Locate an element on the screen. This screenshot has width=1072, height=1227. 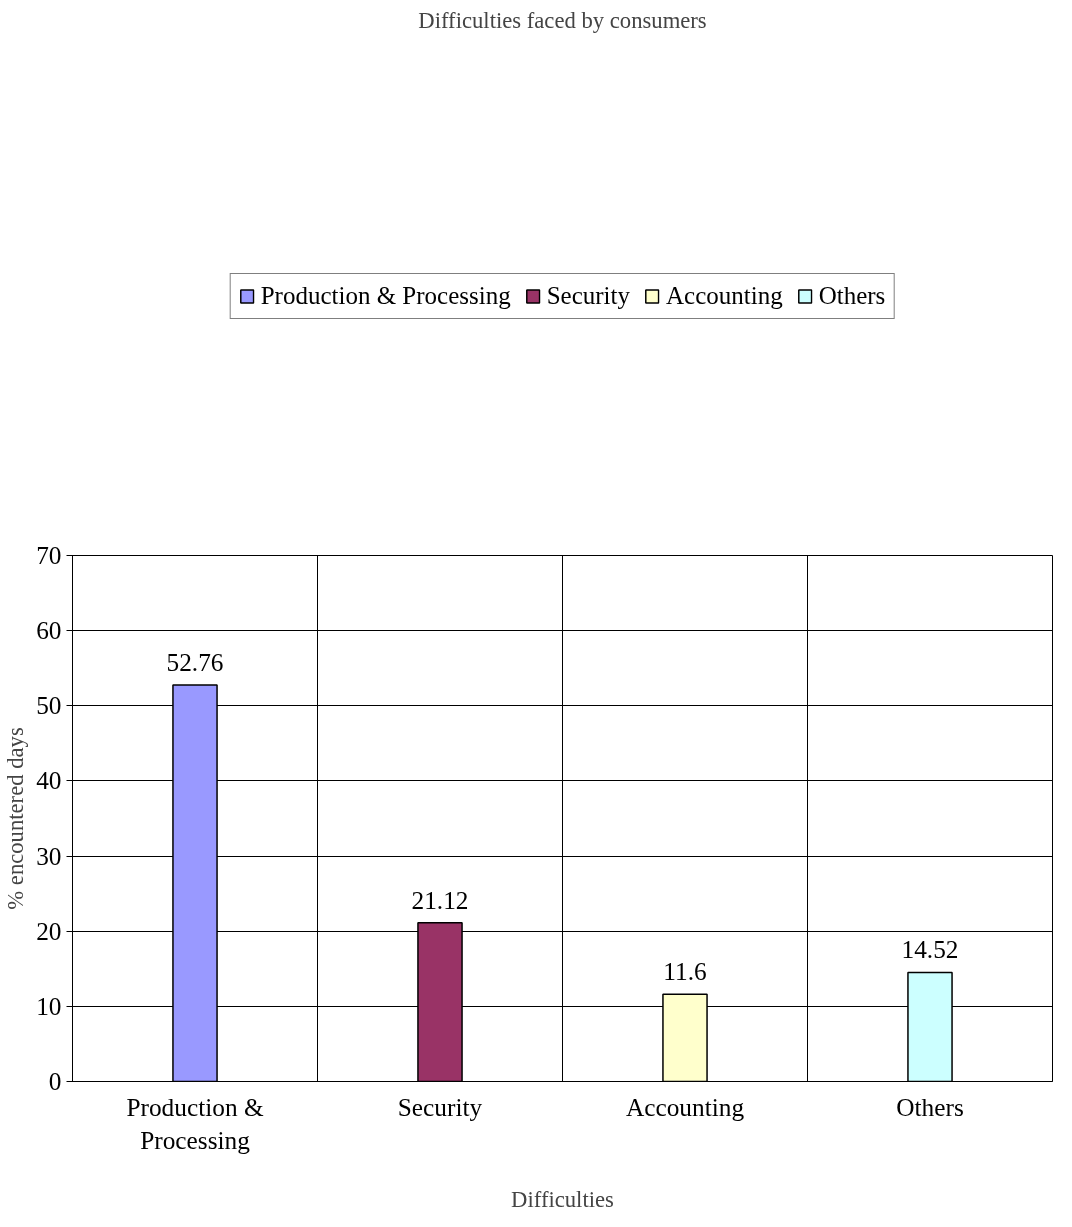
y-tick-label: 50 is located at coordinates (49, 705).